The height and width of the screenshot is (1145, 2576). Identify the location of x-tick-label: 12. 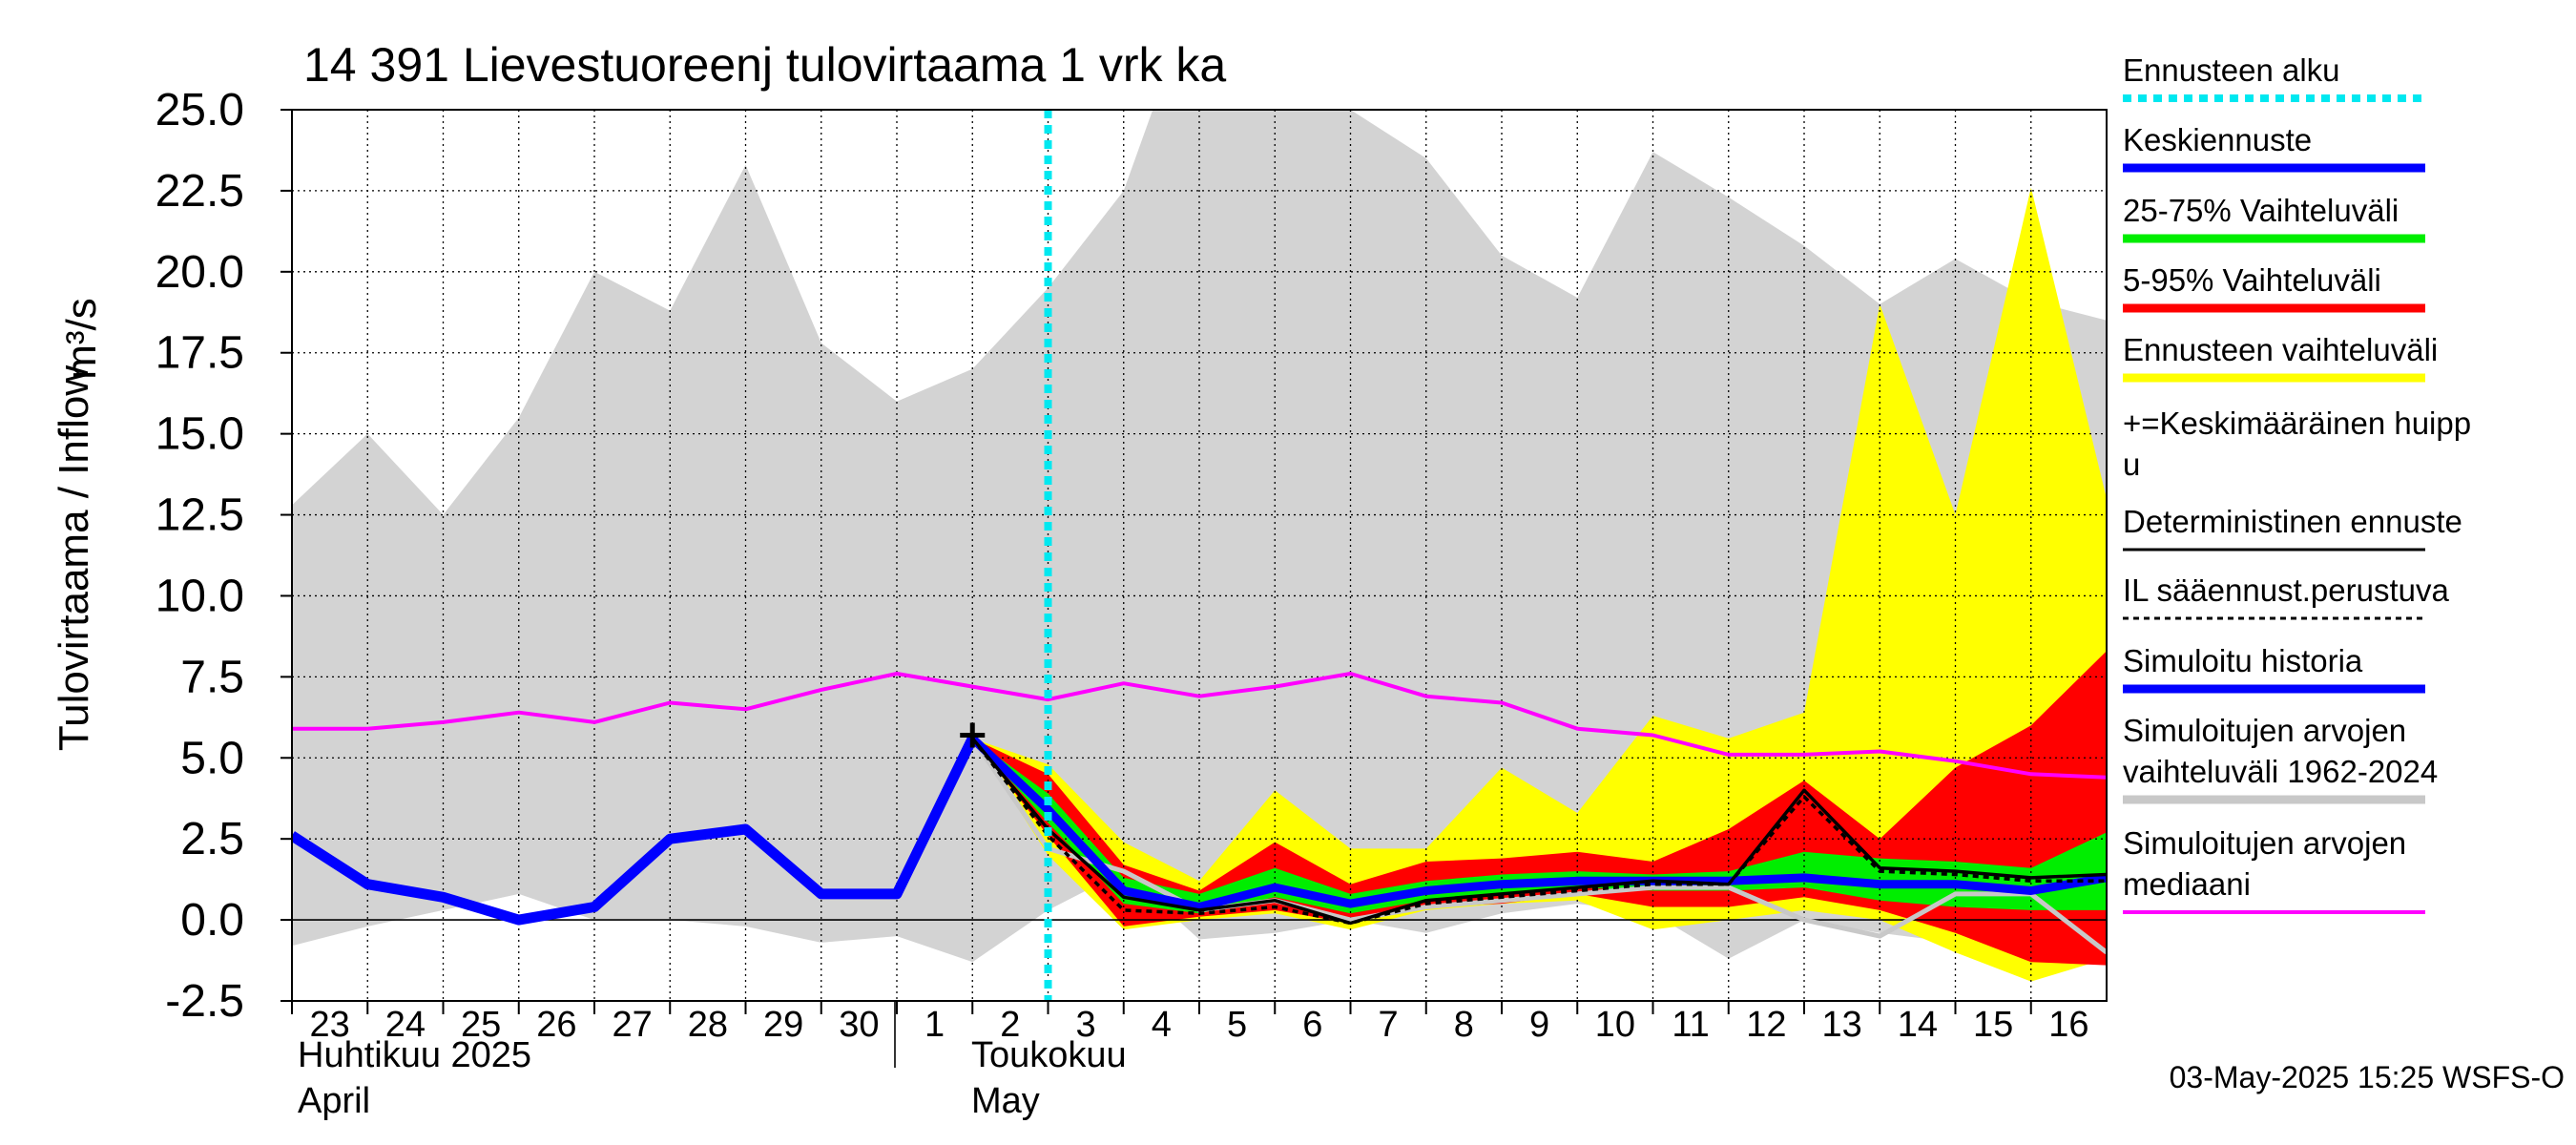
(1766, 1025).